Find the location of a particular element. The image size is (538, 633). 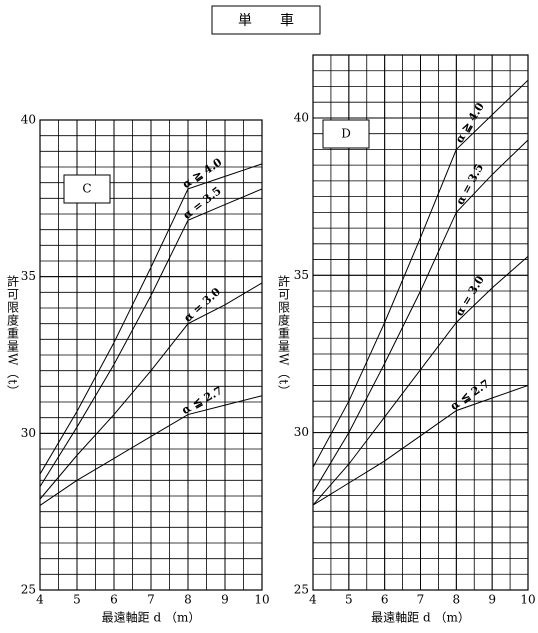

chart-title: 単 車 is located at coordinates (266, 20).